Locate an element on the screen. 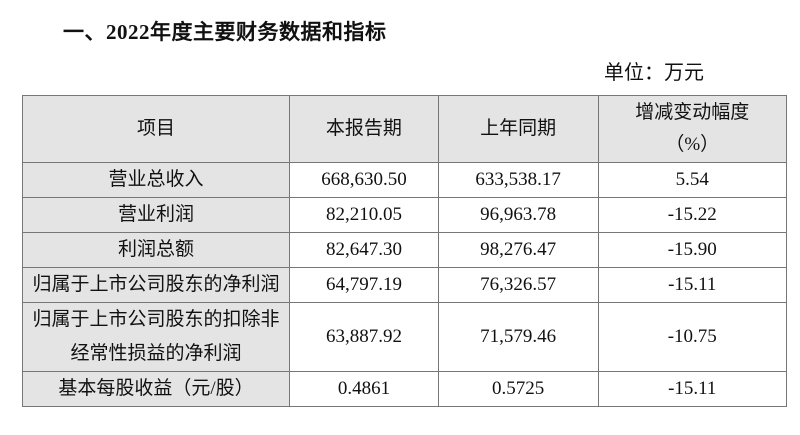  row-change: -10.75 is located at coordinates (692, 337).